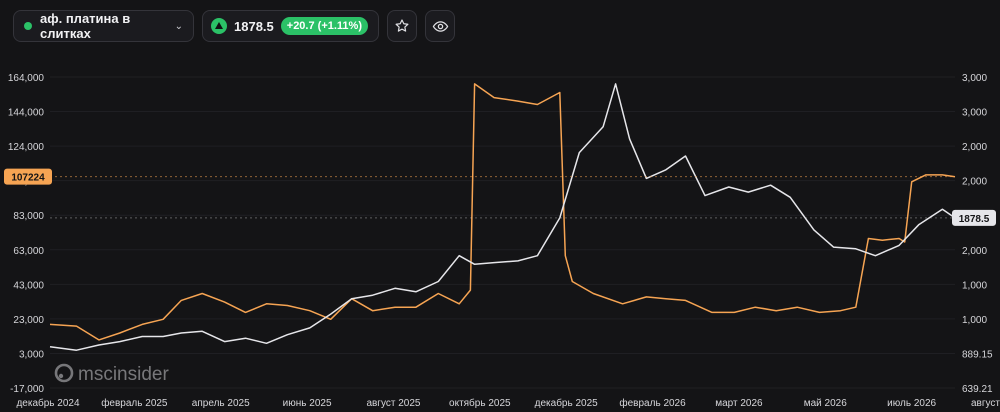  What do you see at coordinates (28, 26) in the screenshot?
I see `status-dot-icon` at bounding box center [28, 26].